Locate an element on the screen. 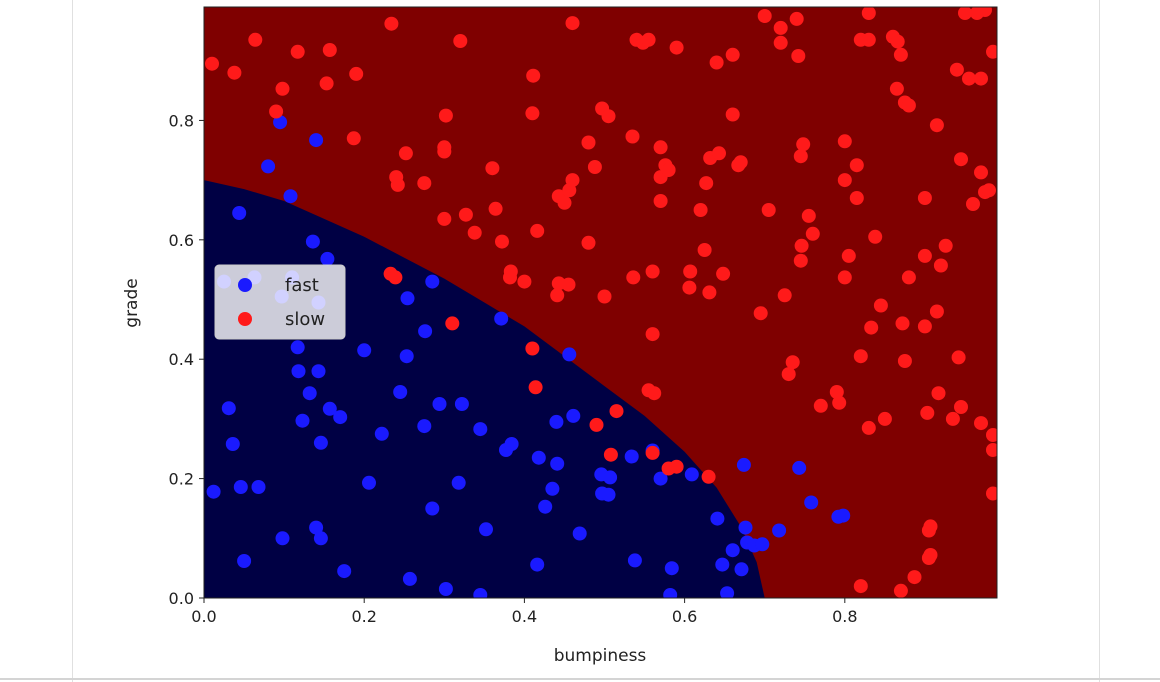  x-tick-label-2: 0.4 is located at coordinates (524, 616).